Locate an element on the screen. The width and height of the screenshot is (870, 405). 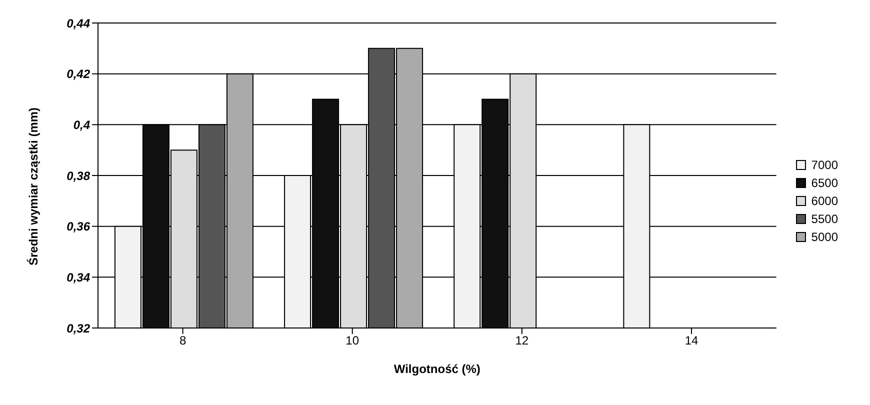
x-tick-label: 14 is located at coordinates (691, 341).